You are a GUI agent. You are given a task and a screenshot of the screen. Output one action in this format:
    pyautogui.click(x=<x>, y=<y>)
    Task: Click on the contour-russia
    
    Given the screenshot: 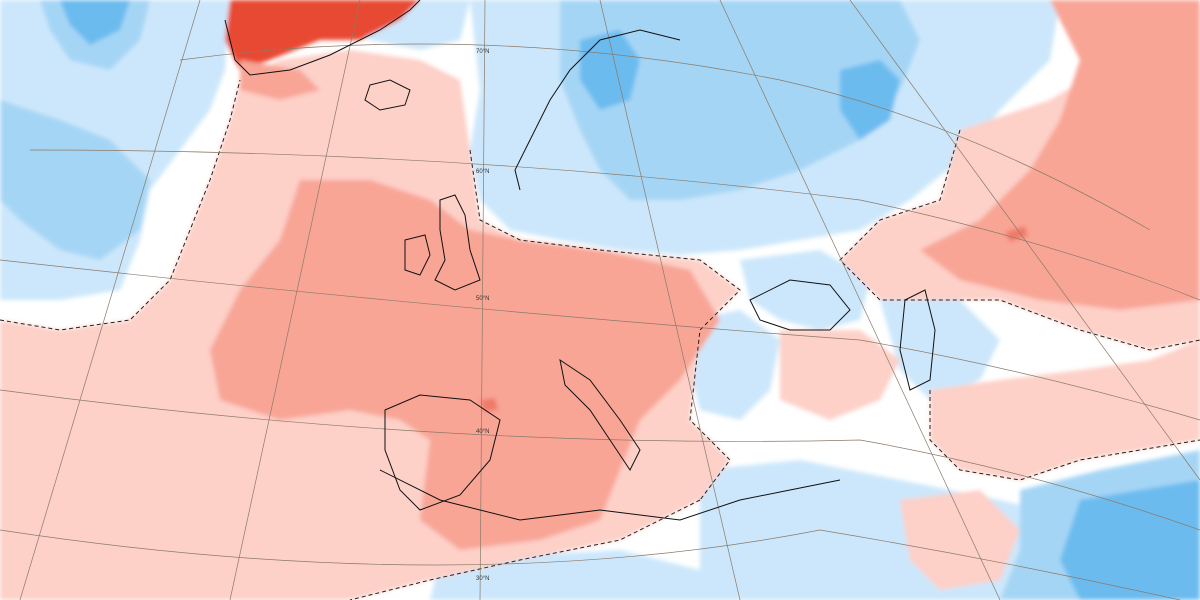 What is the action you would take?
    pyautogui.click(x=1019, y=240)
    